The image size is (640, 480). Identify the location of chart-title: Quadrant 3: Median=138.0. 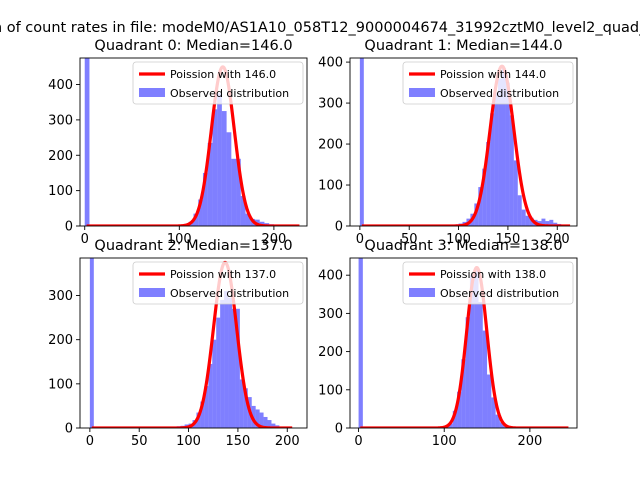
(463, 246).